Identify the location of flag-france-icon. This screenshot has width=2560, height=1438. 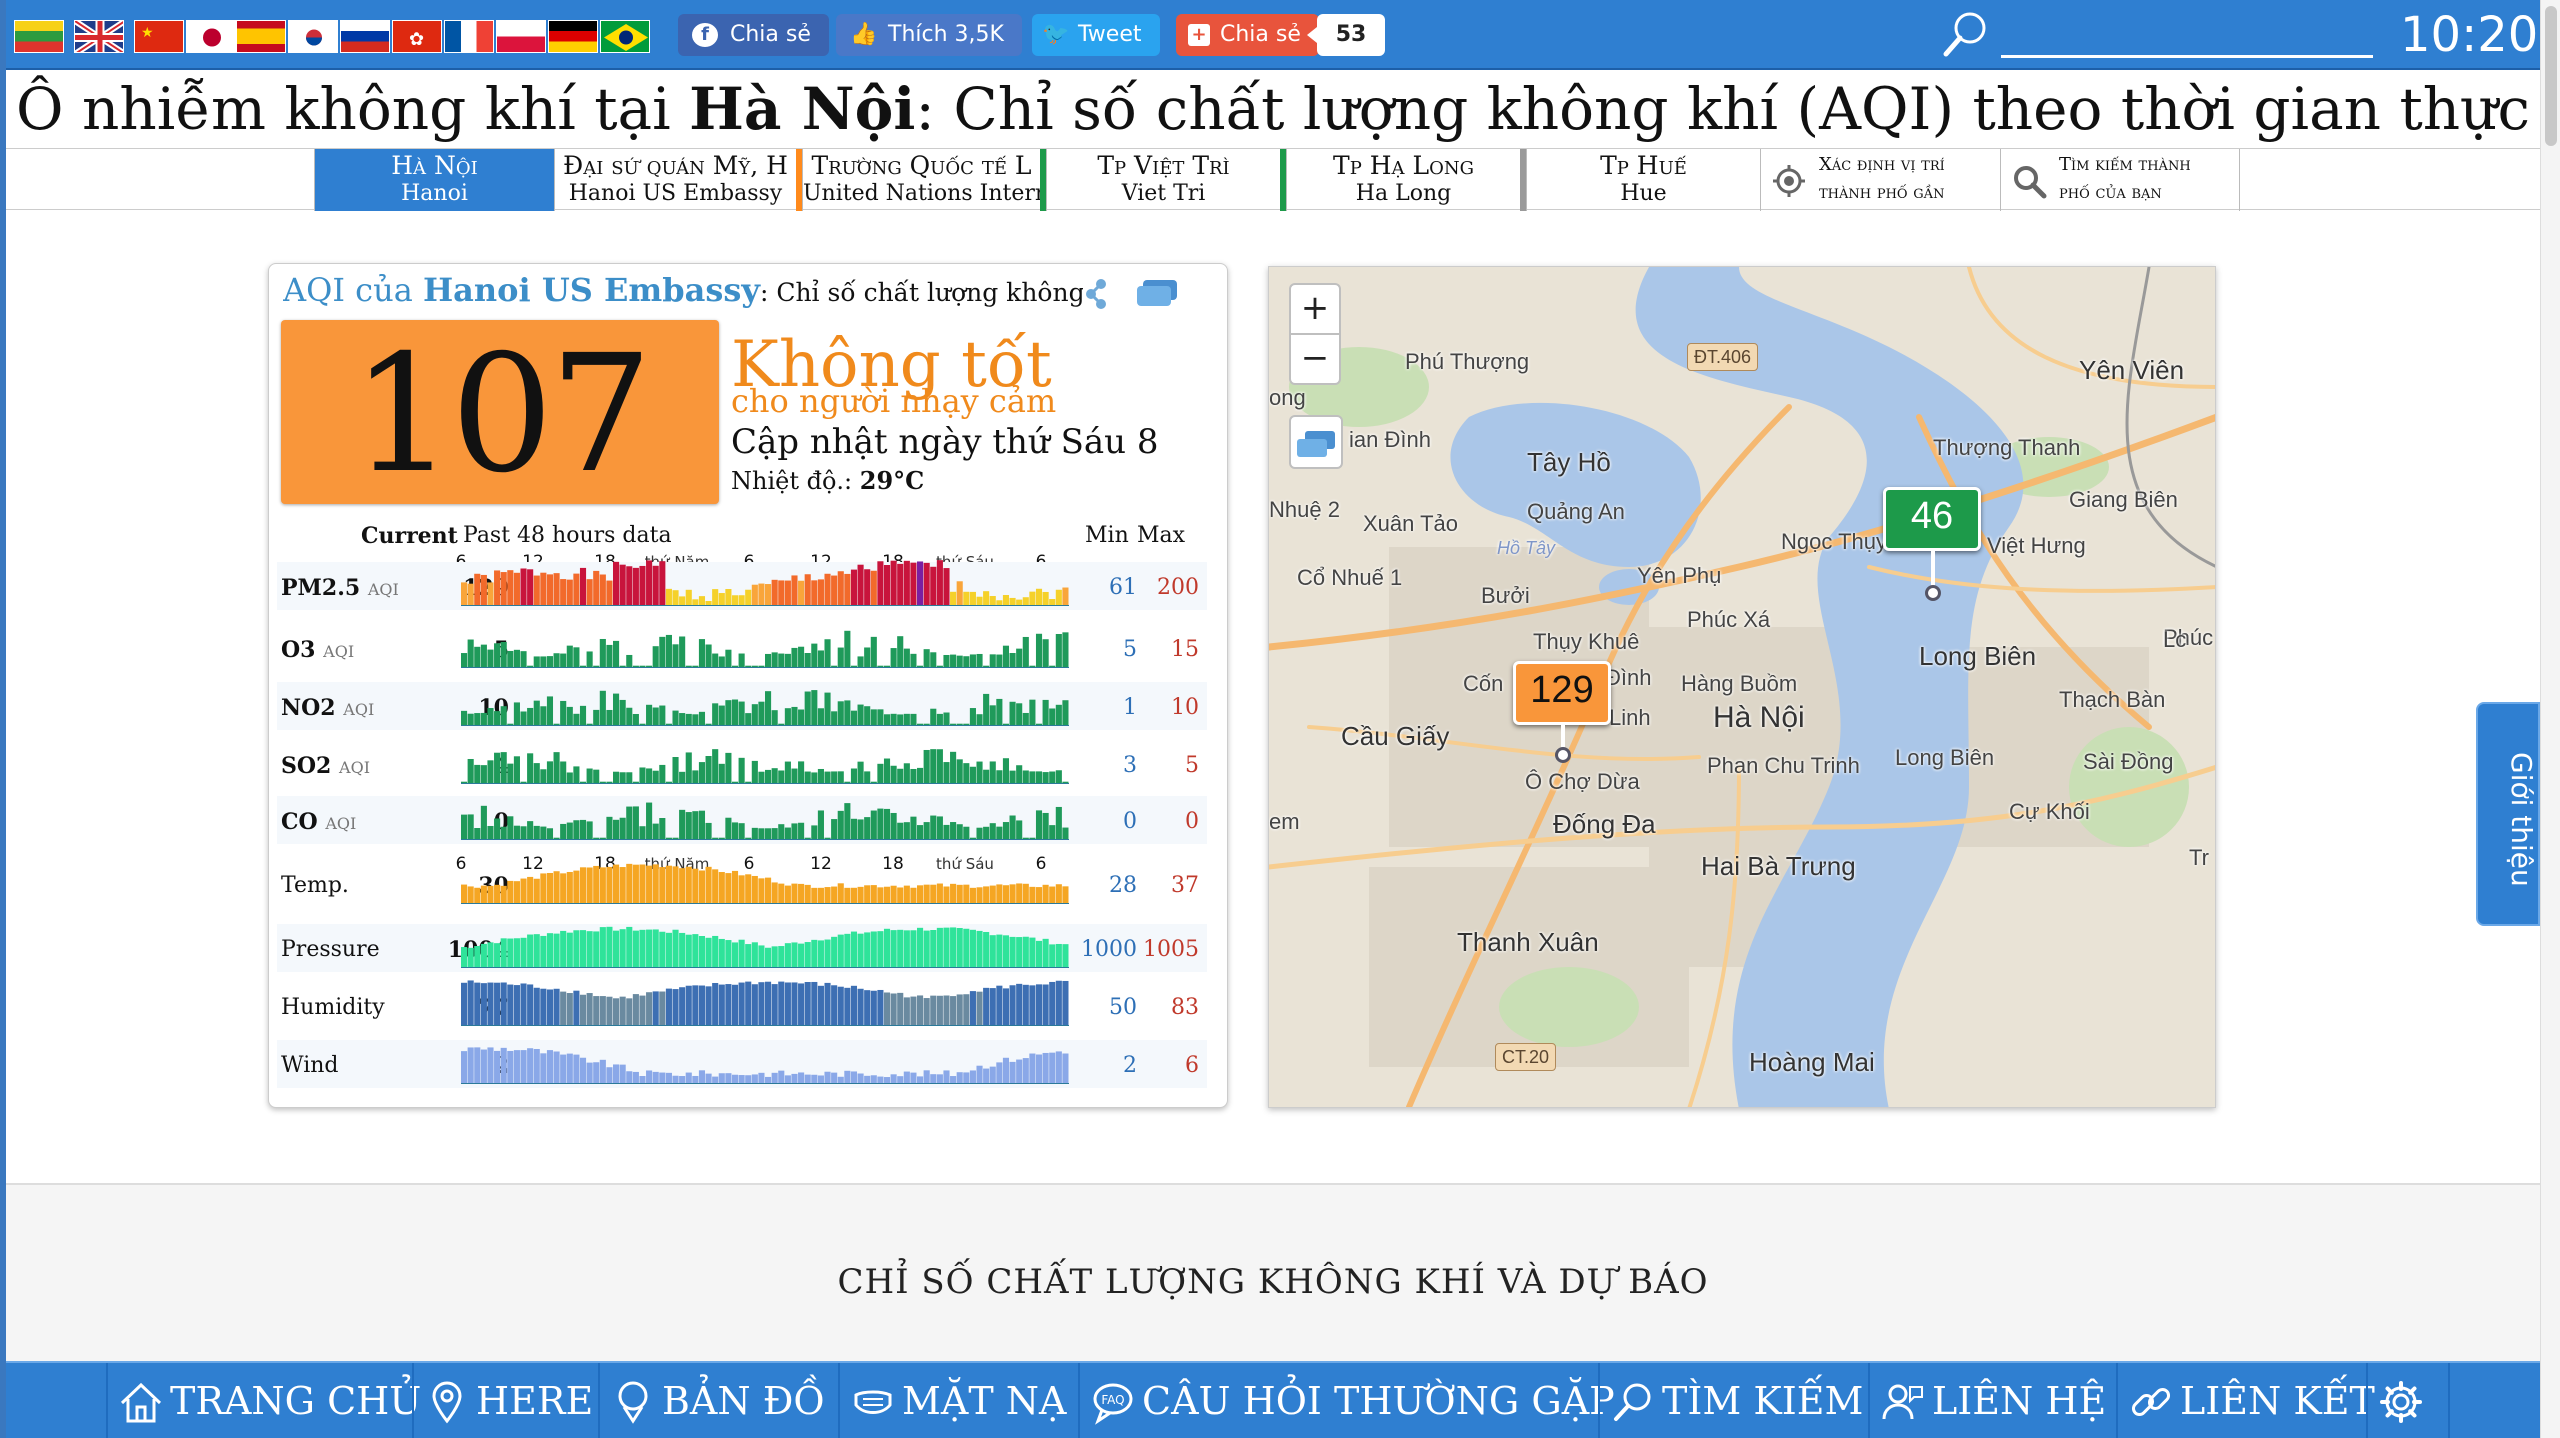
(469, 36).